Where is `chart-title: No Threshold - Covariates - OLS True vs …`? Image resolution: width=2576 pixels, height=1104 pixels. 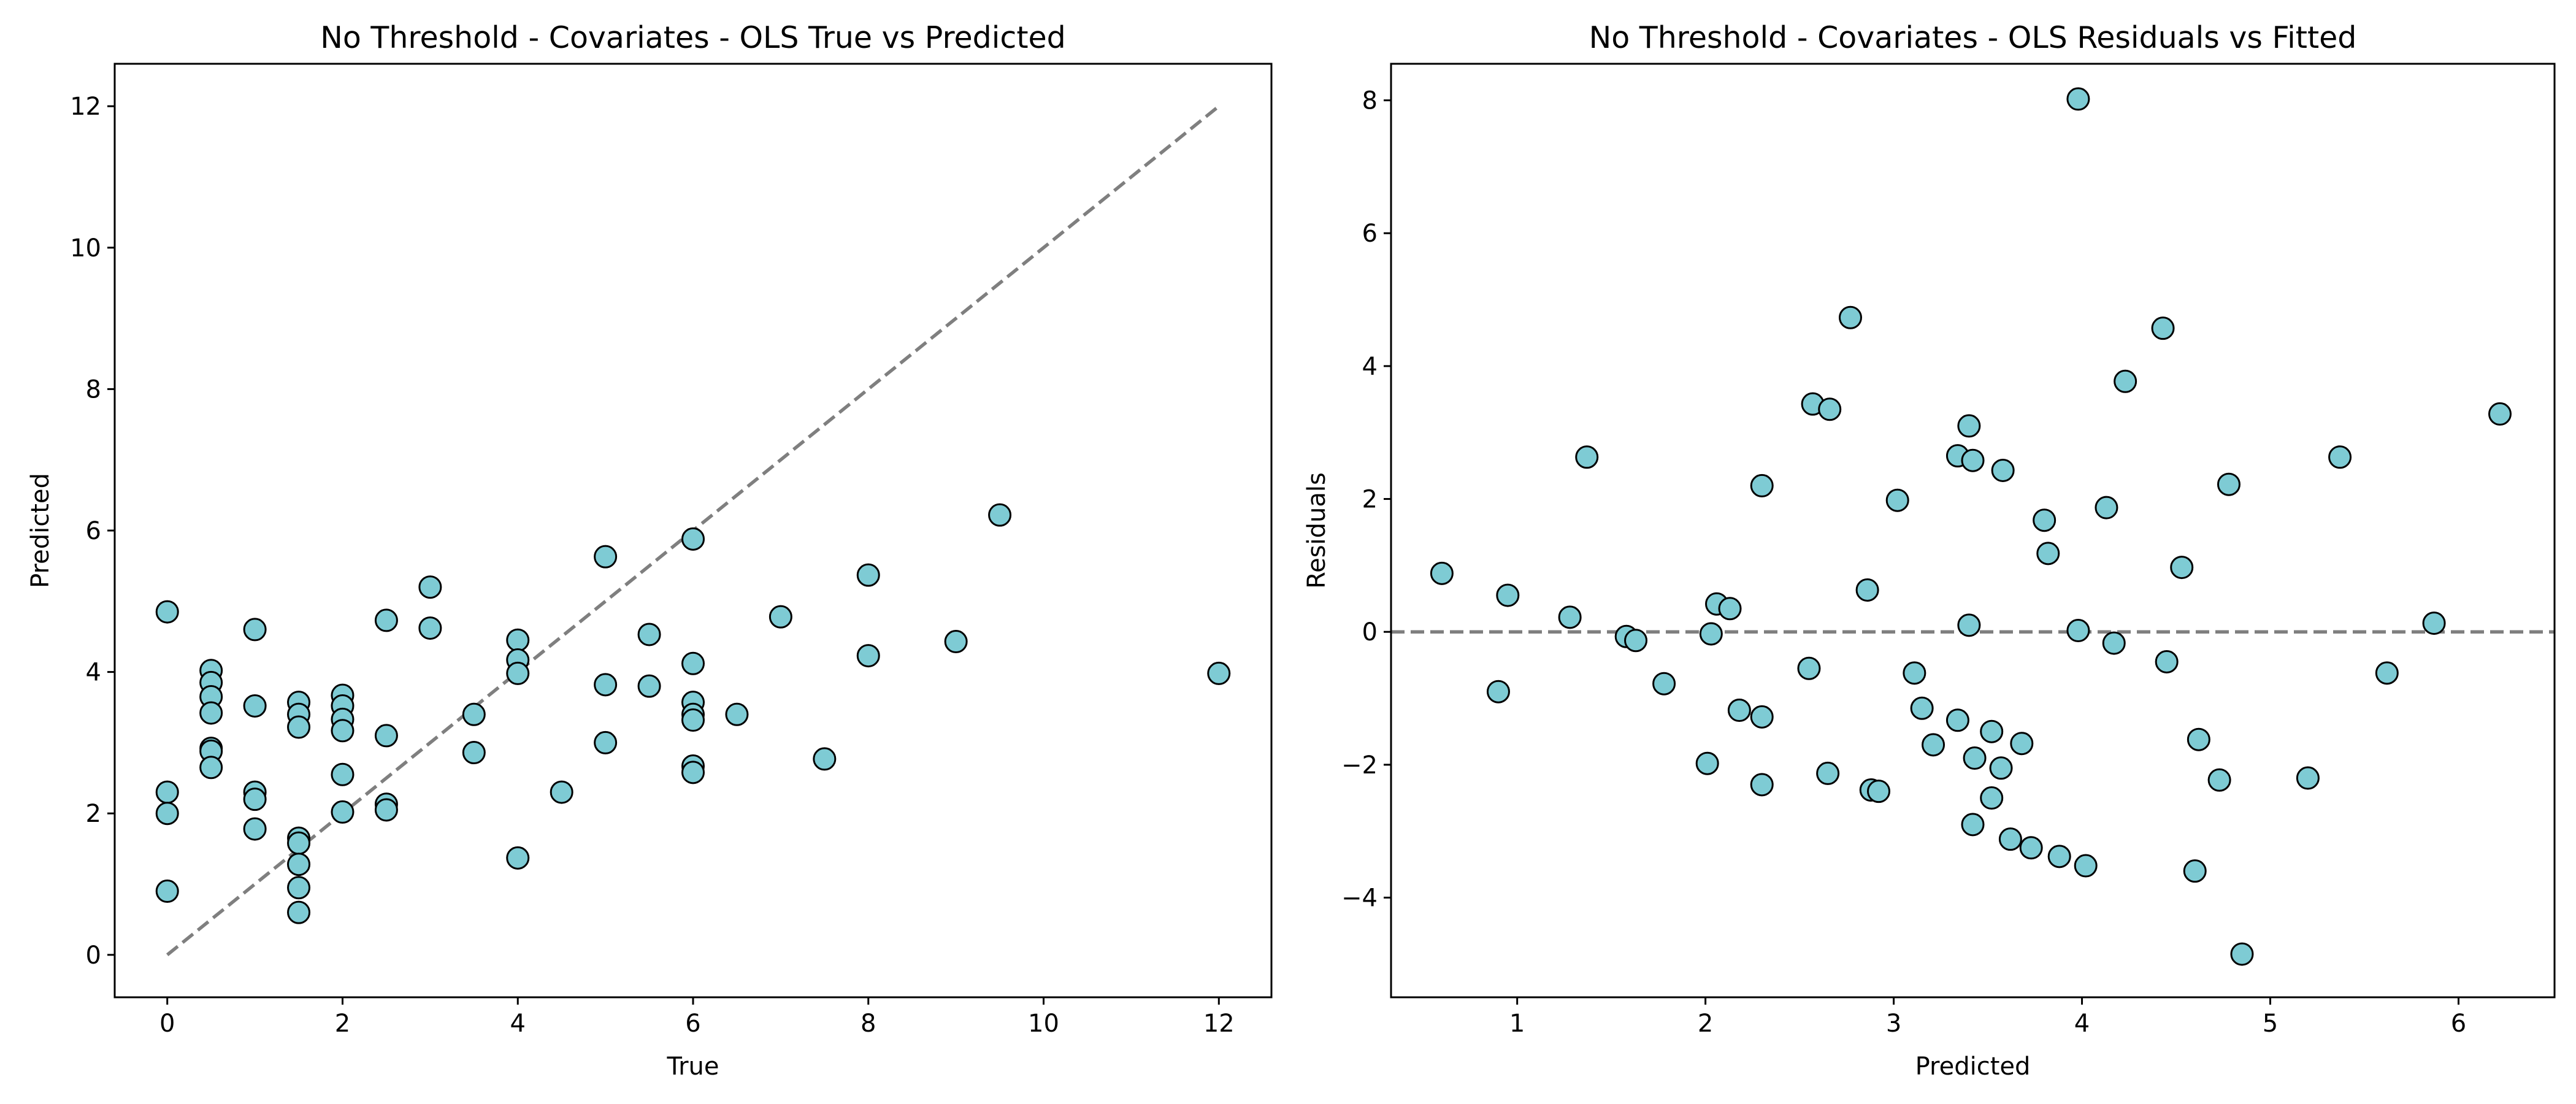 chart-title: No Threshold - Covariates - OLS True vs … is located at coordinates (693, 37).